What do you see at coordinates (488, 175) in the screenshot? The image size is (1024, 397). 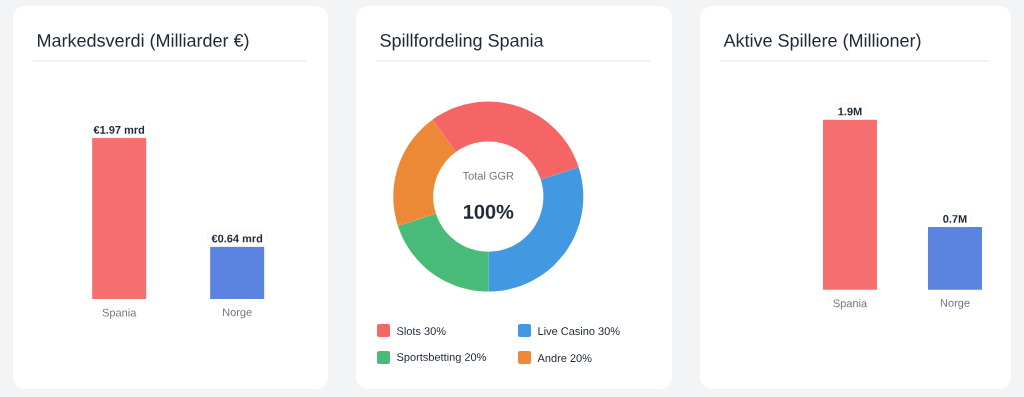 I see `text: Total GGR` at bounding box center [488, 175].